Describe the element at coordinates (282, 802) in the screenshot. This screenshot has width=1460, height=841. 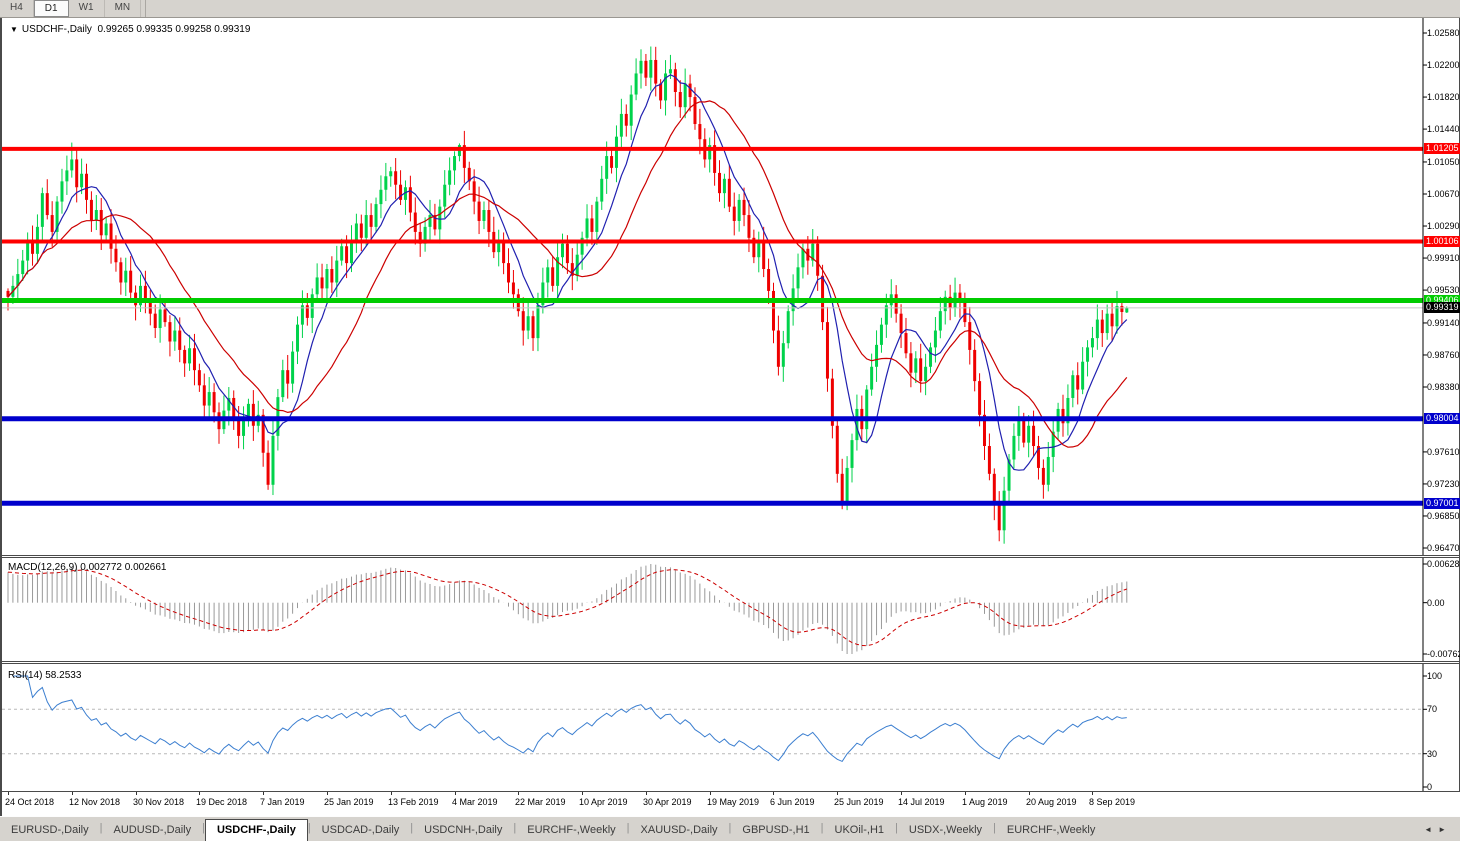
I see `date-label: 7 Jan 2019` at that location.